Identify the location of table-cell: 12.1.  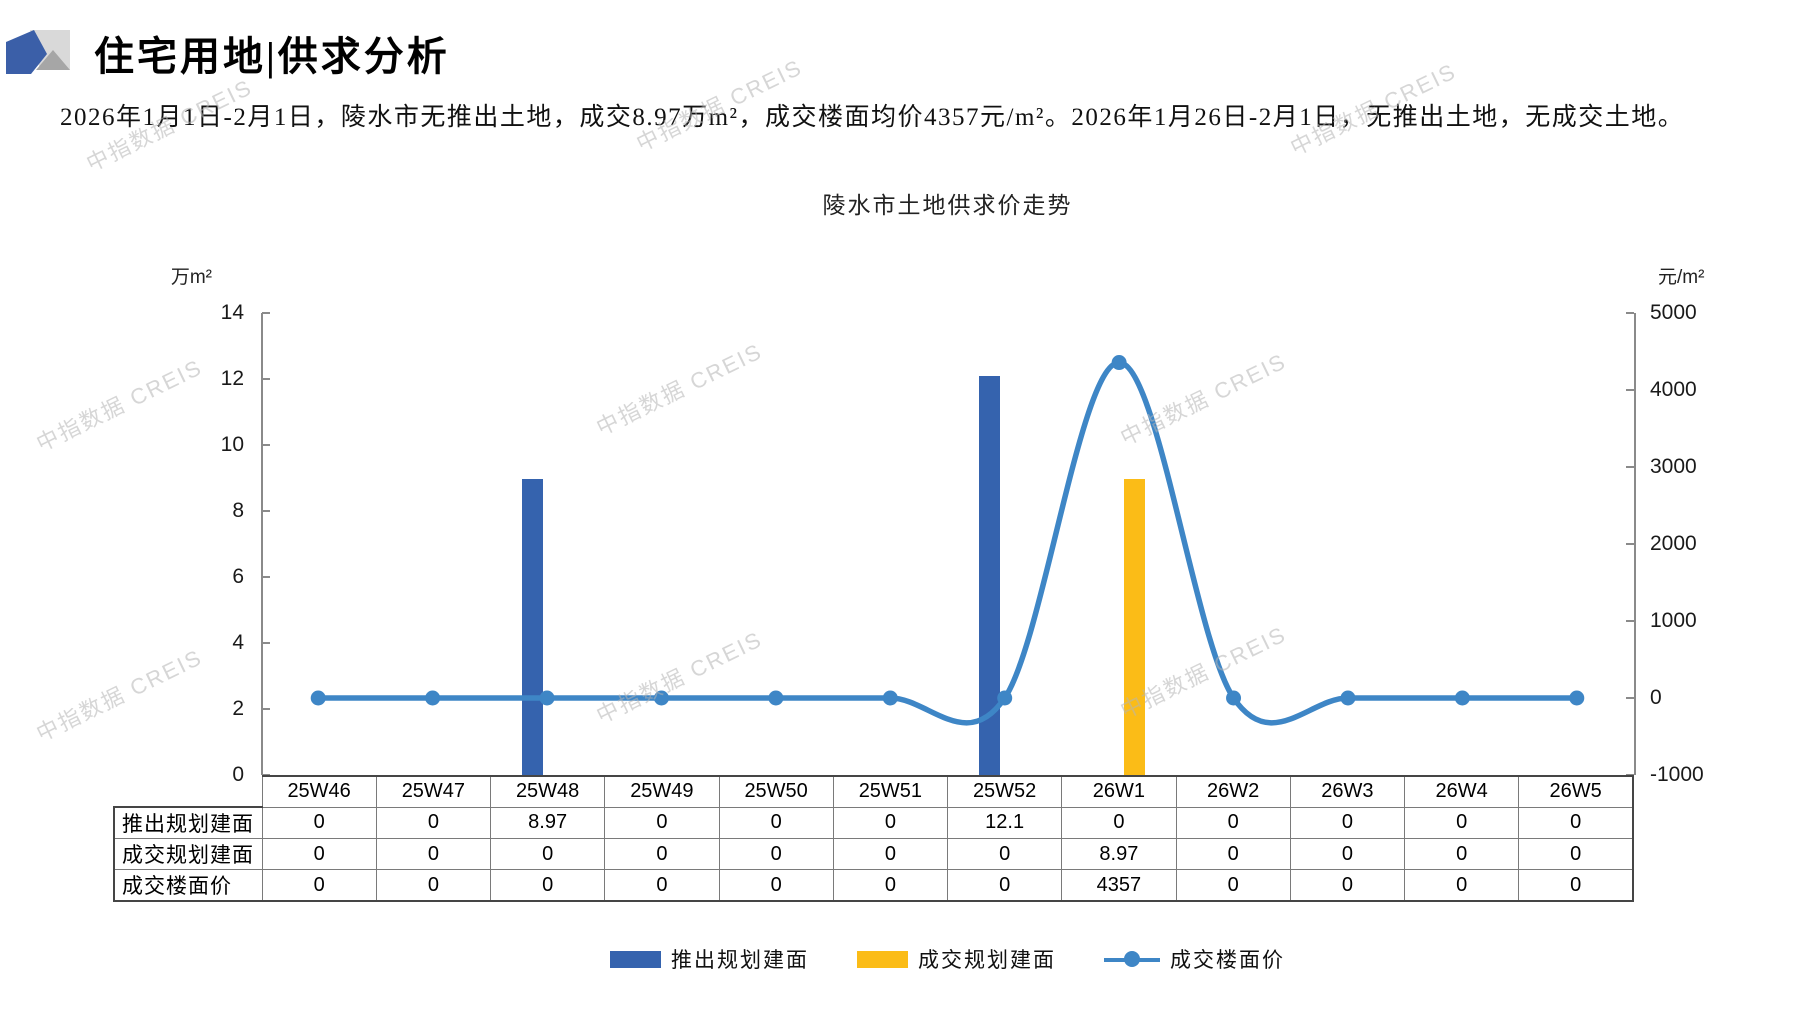
(1004, 822).